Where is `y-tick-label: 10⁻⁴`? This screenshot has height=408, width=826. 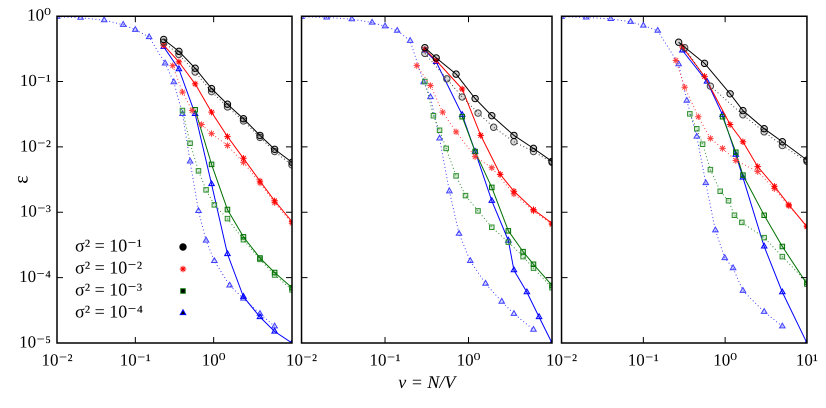 y-tick-label: 10⁻⁴ is located at coordinates (35, 276).